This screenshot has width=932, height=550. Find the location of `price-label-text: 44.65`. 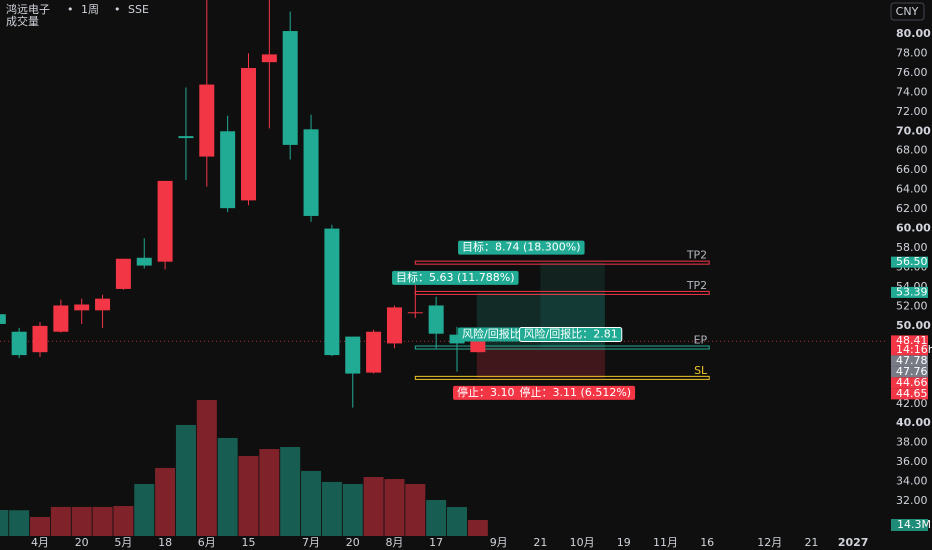

price-label-text: 44.65 is located at coordinates (912, 393).